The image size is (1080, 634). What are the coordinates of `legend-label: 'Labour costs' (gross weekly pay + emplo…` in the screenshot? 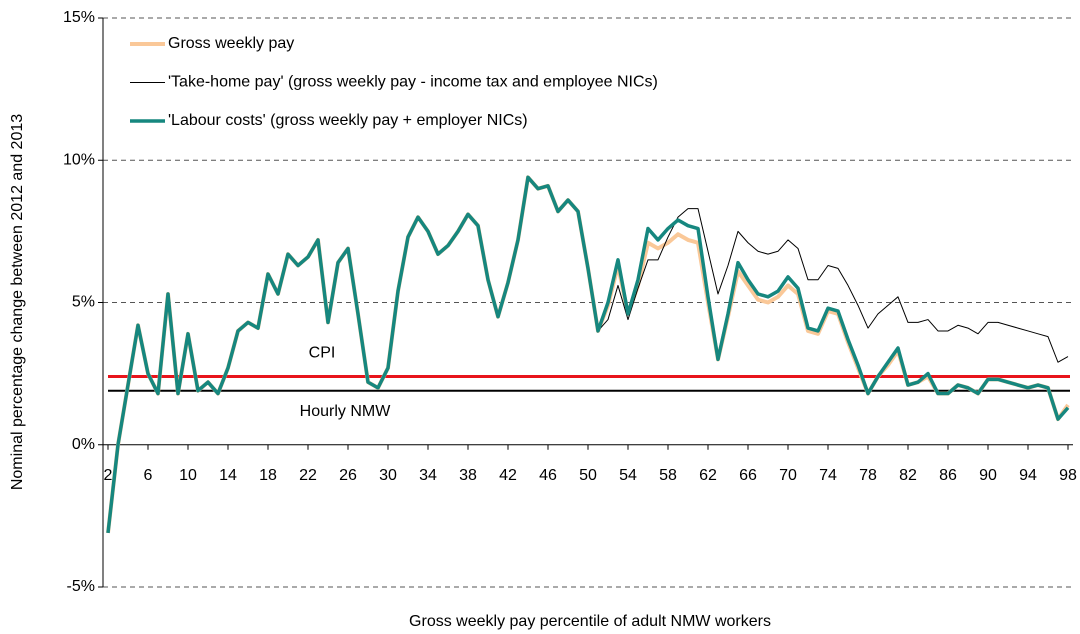 It's located at (348, 120).